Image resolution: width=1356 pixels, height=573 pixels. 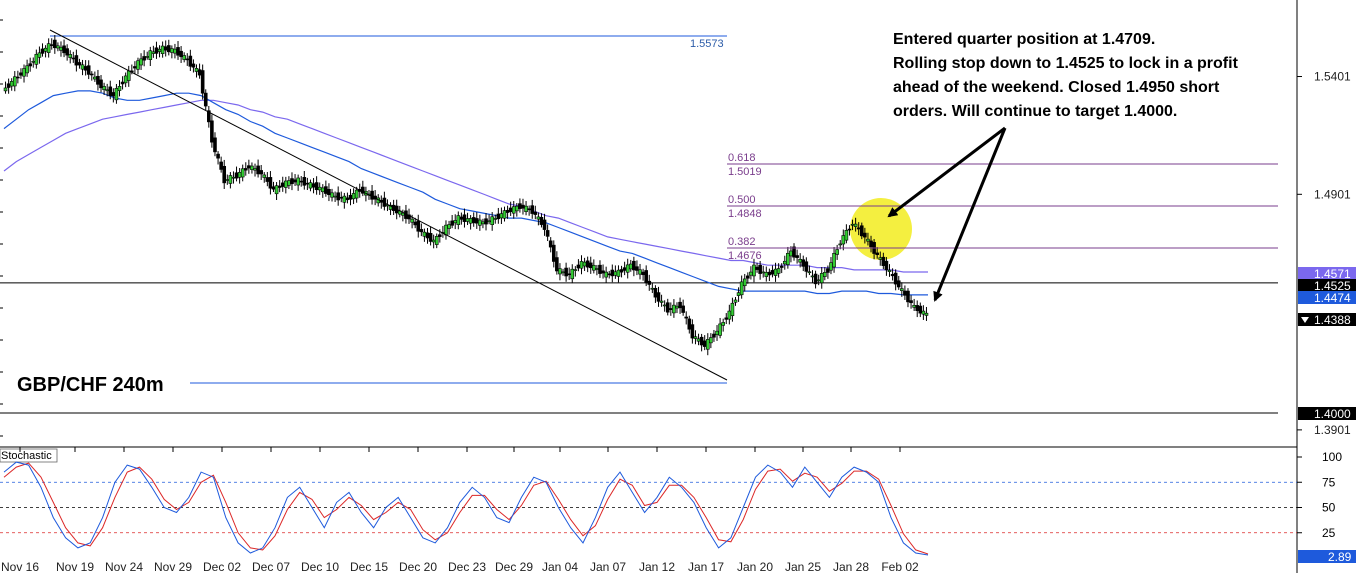 What do you see at coordinates (369, 566) in the screenshot?
I see `time-tick-label: Dec 15` at bounding box center [369, 566].